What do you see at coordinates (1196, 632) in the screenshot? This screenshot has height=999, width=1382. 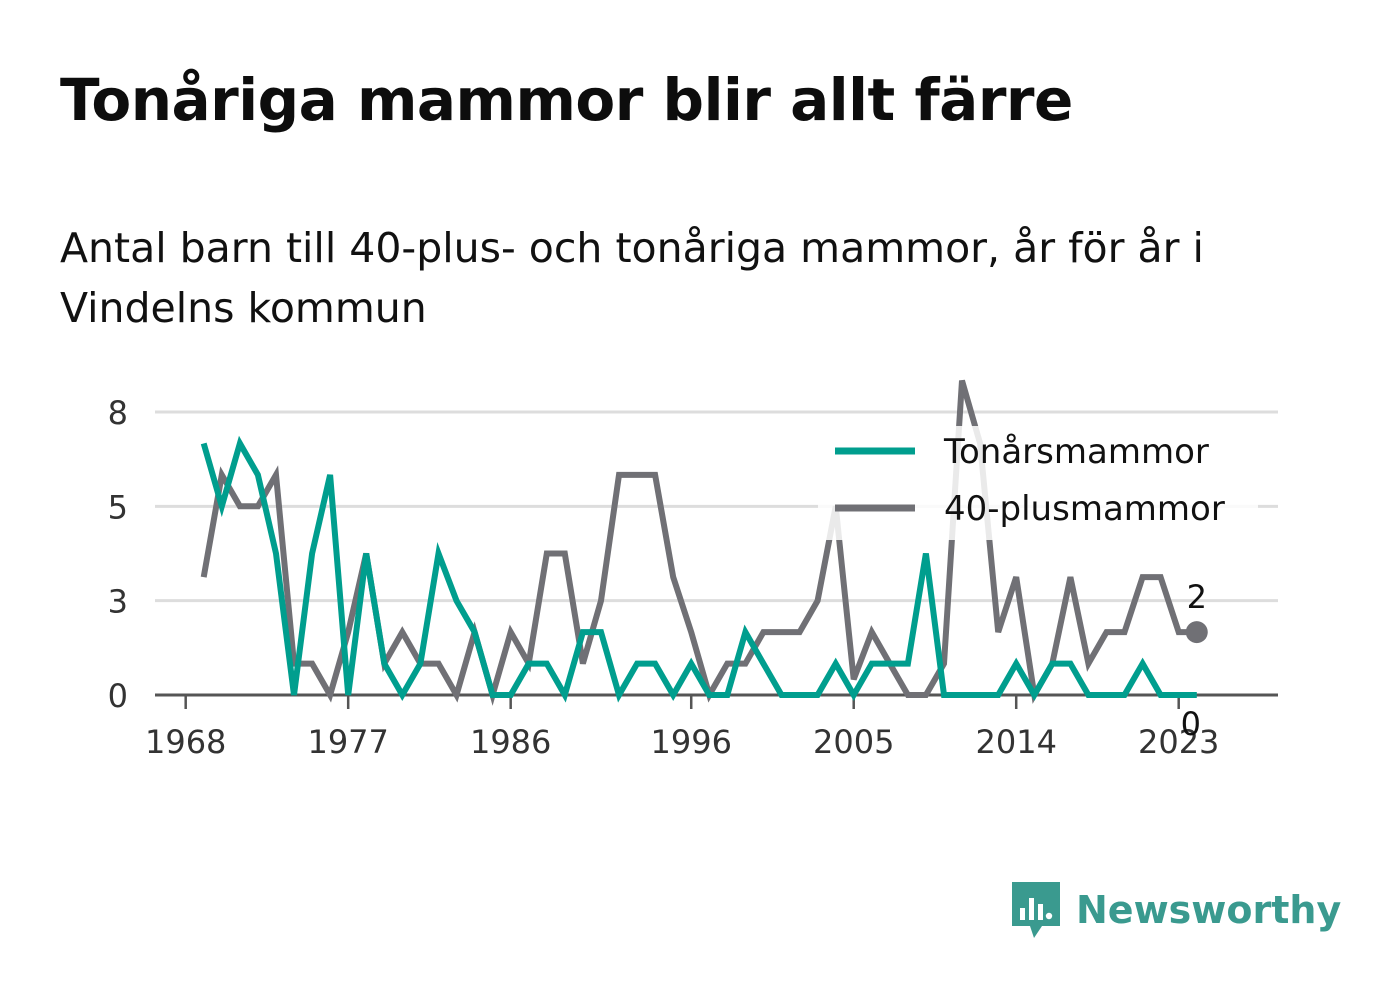 I see `end-marker-40-plusmammor` at bounding box center [1196, 632].